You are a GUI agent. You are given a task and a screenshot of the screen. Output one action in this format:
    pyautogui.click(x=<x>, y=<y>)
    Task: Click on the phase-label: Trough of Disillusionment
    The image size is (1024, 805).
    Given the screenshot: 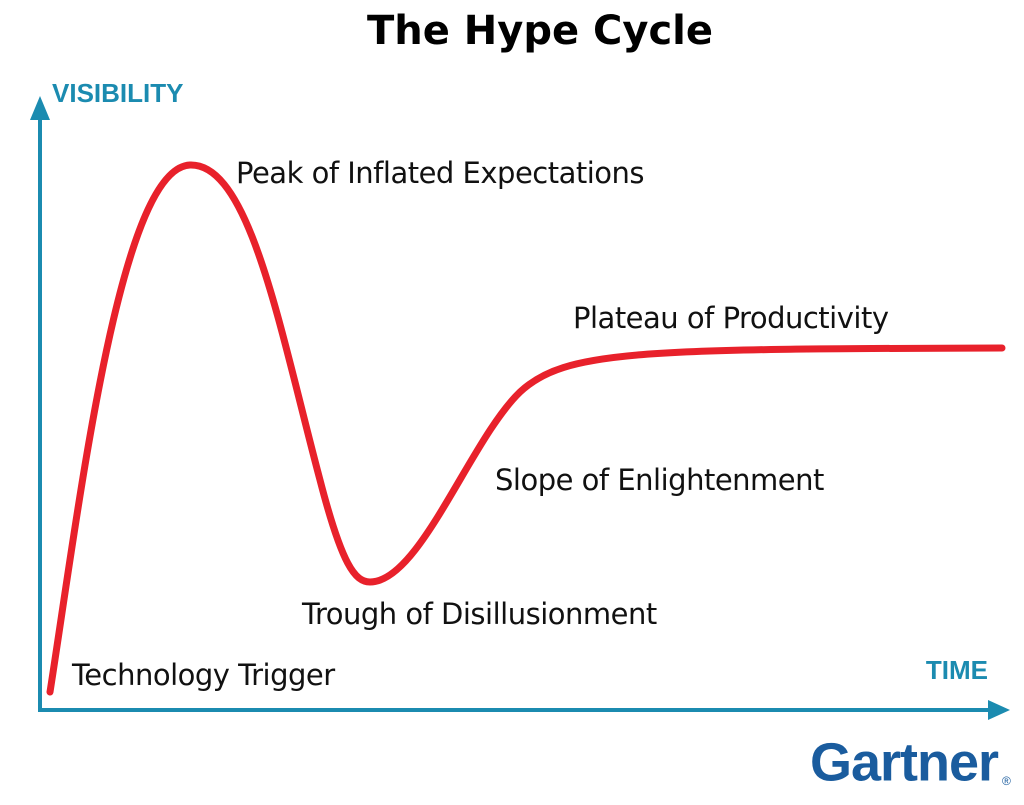 What is the action you would take?
    pyautogui.click(x=479, y=614)
    